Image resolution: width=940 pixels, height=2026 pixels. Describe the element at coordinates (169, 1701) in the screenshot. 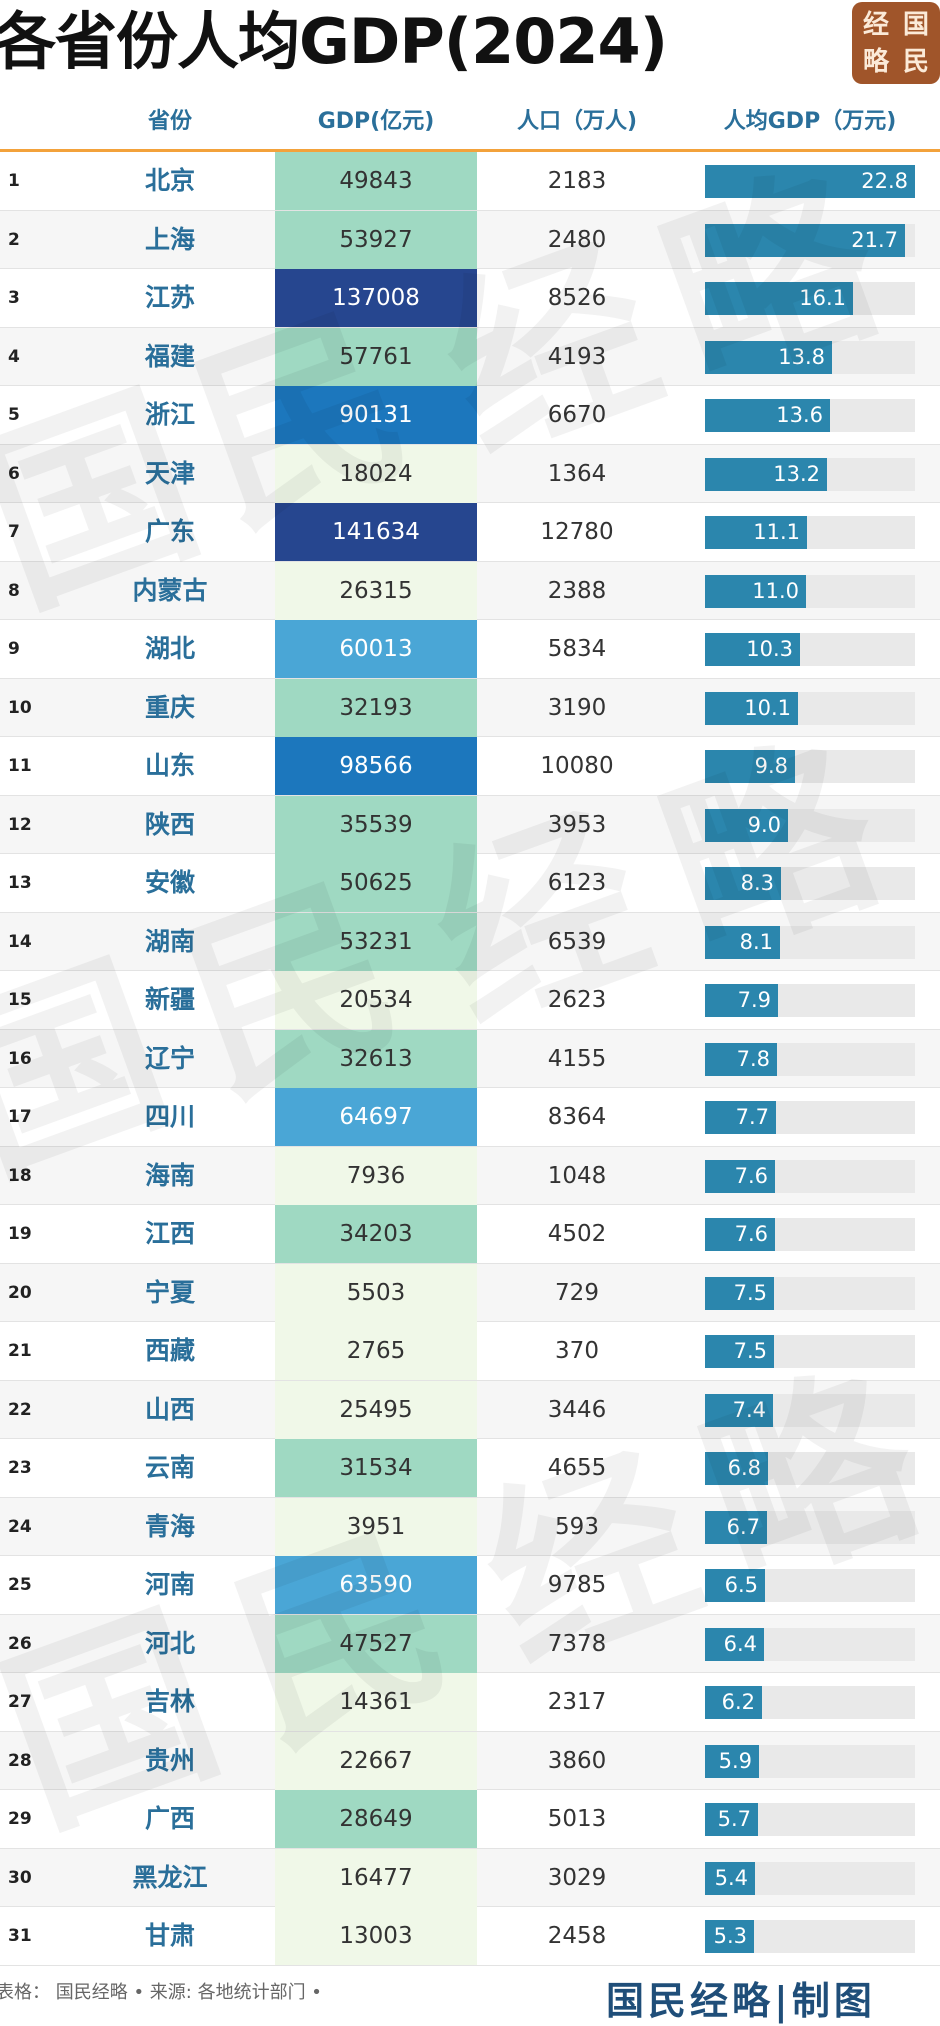

I see `province-label: 吉林` at that location.